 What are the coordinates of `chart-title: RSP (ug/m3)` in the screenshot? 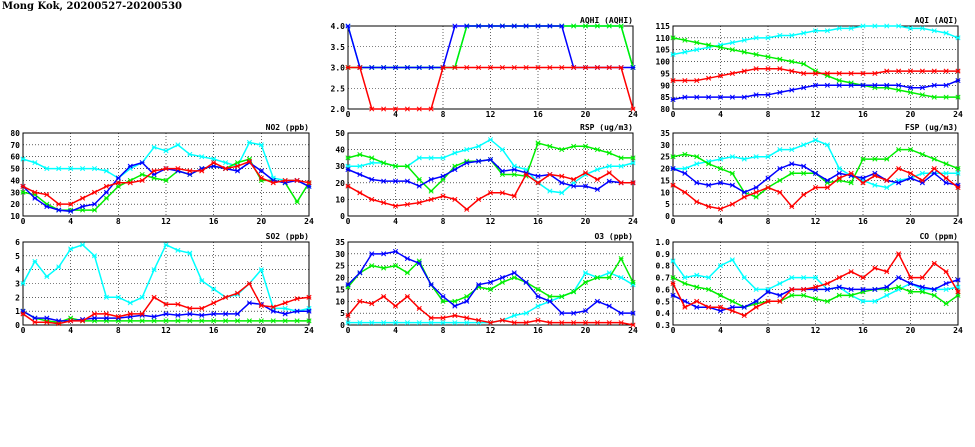 It's located at (606, 127).